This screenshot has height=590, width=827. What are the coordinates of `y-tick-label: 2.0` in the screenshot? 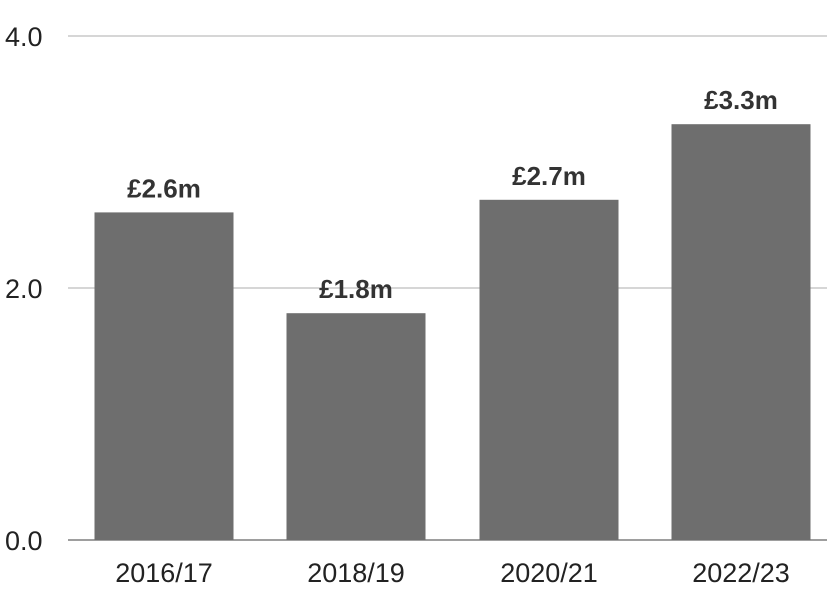 It's located at (24, 289).